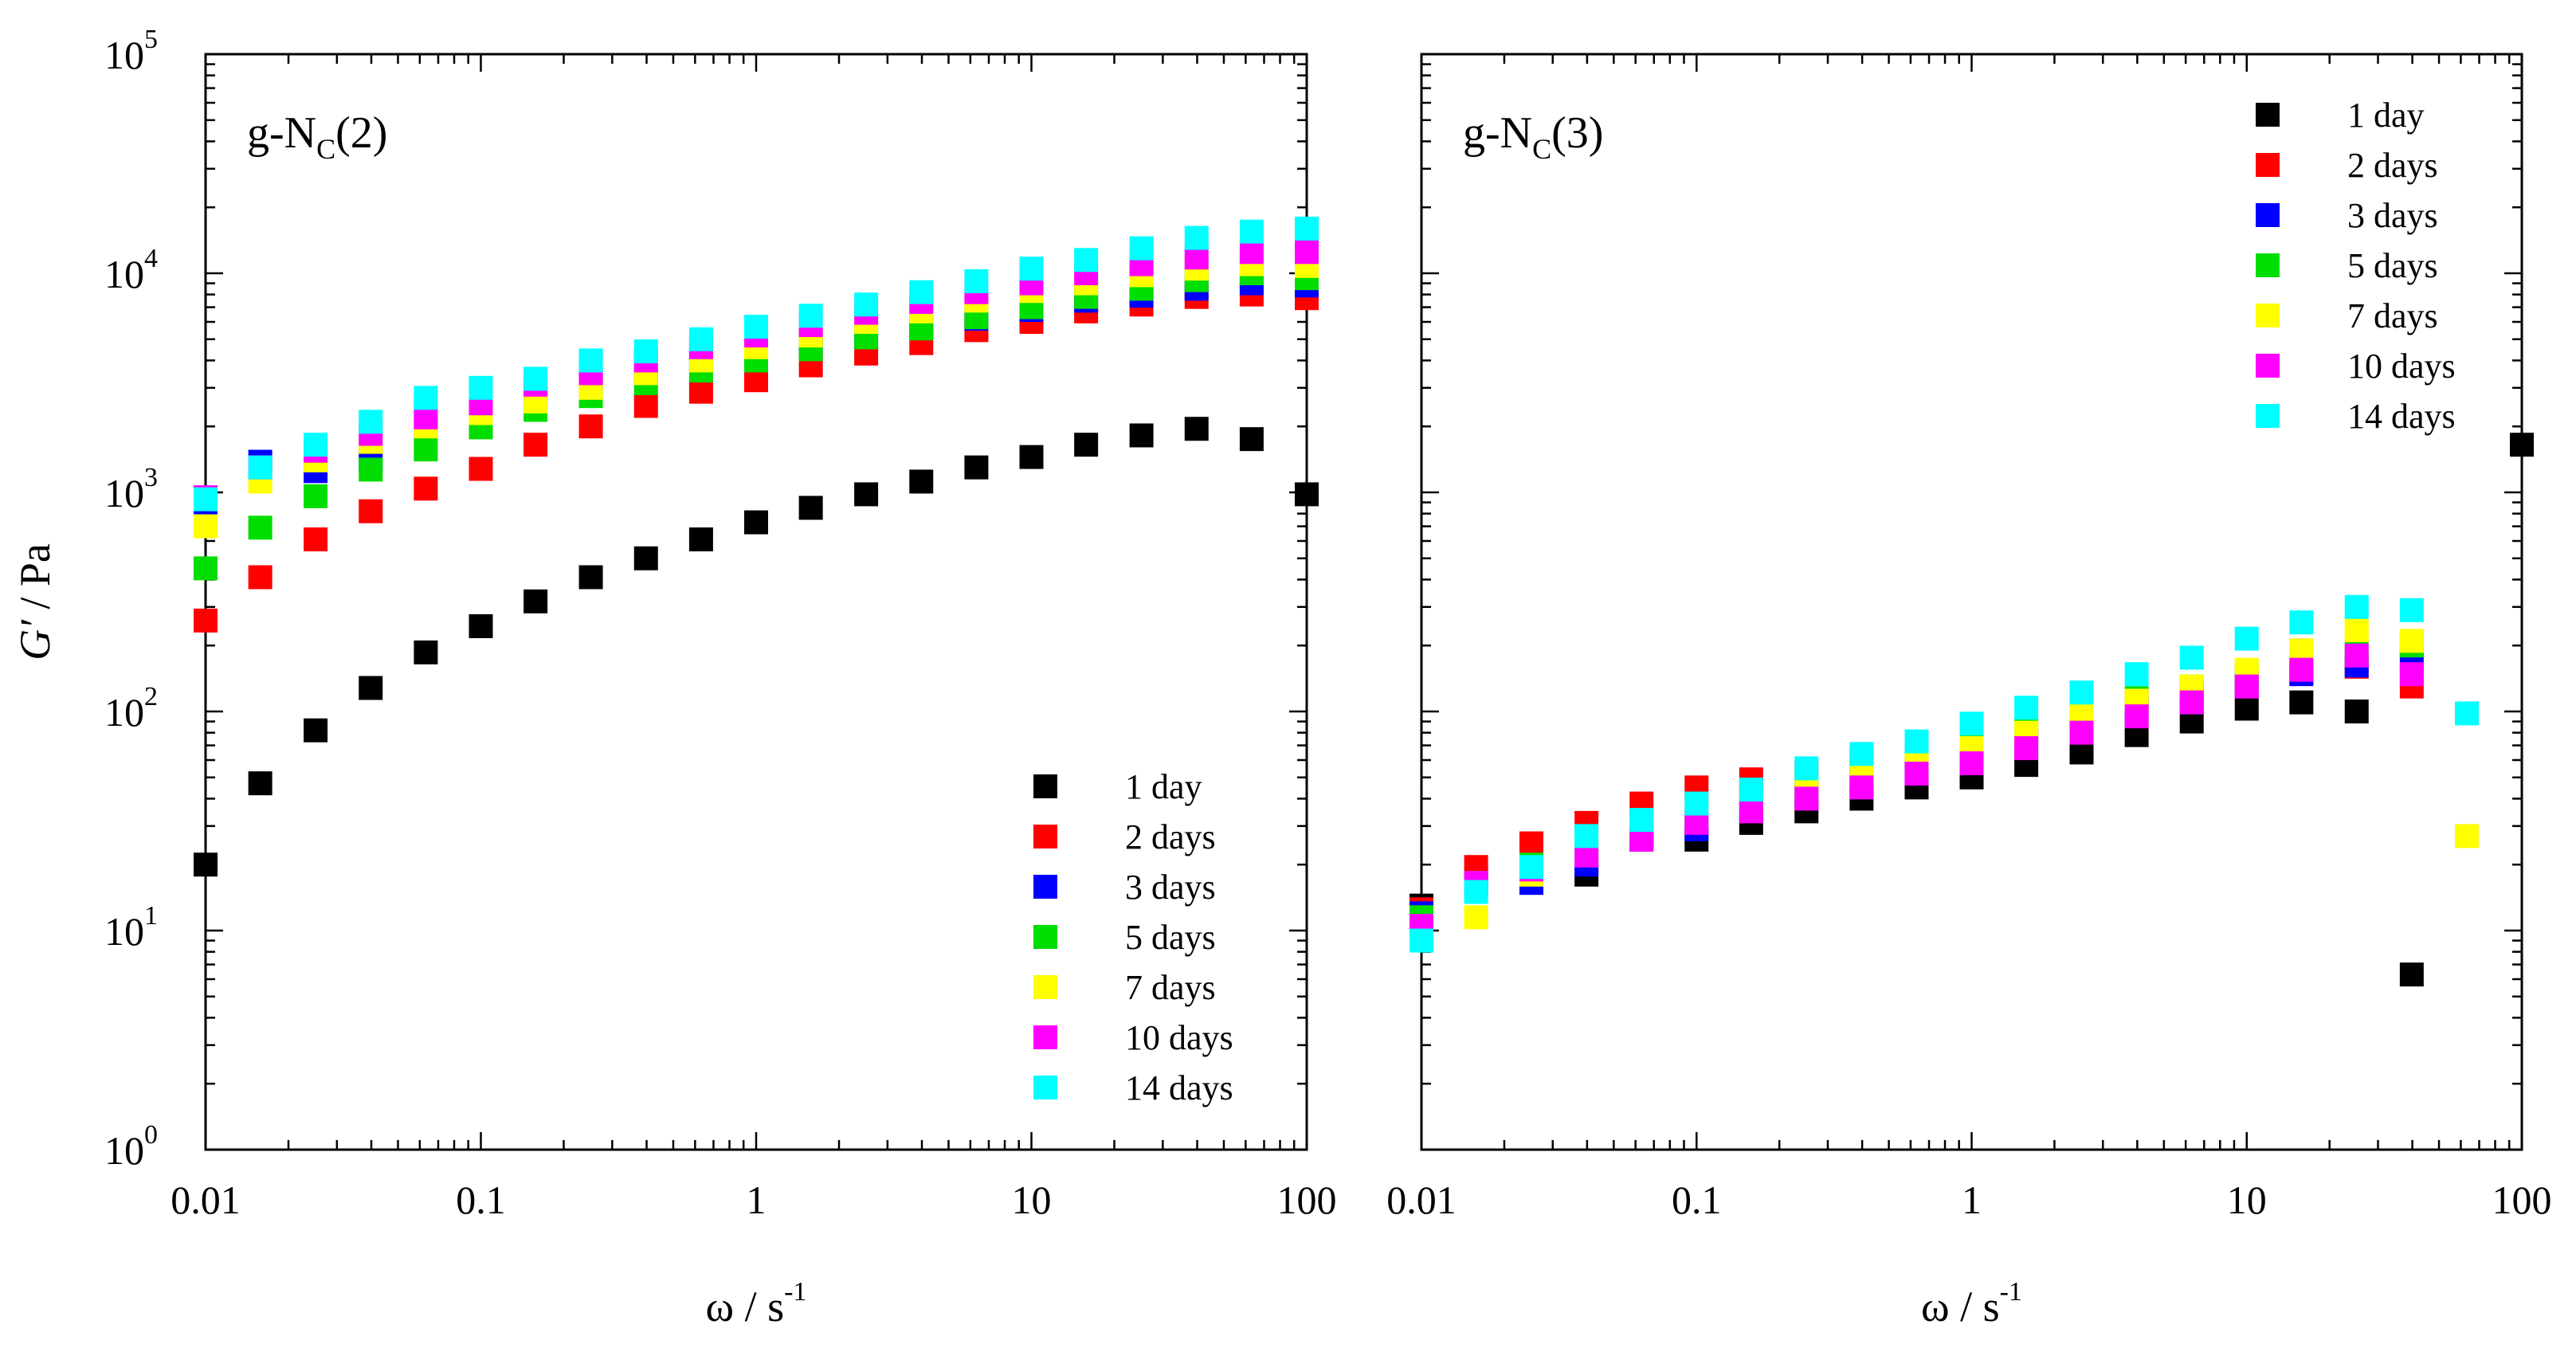 This screenshot has width=2576, height=1356. Describe the element at coordinates (1972, 1200) in the screenshot. I see `x-tick-label: 1` at that location.